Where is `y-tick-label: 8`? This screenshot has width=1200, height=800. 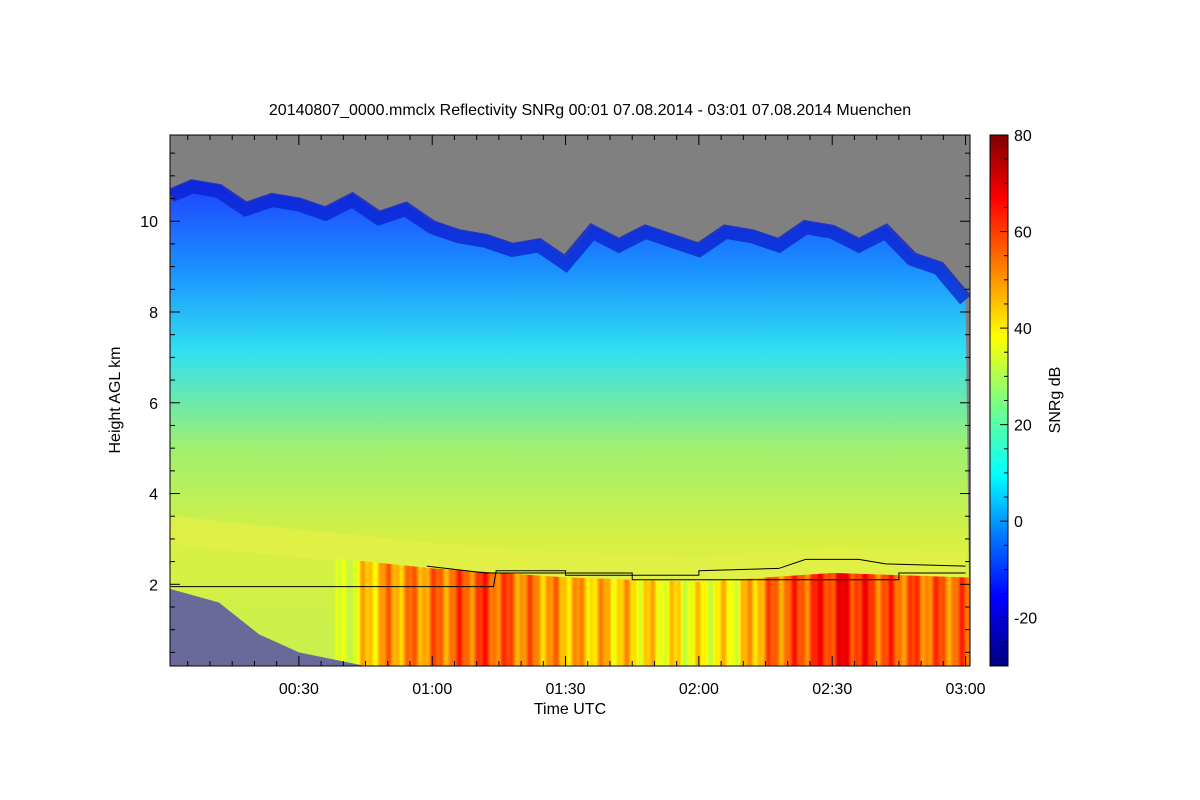
y-tick-label: 8 is located at coordinates (153, 313).